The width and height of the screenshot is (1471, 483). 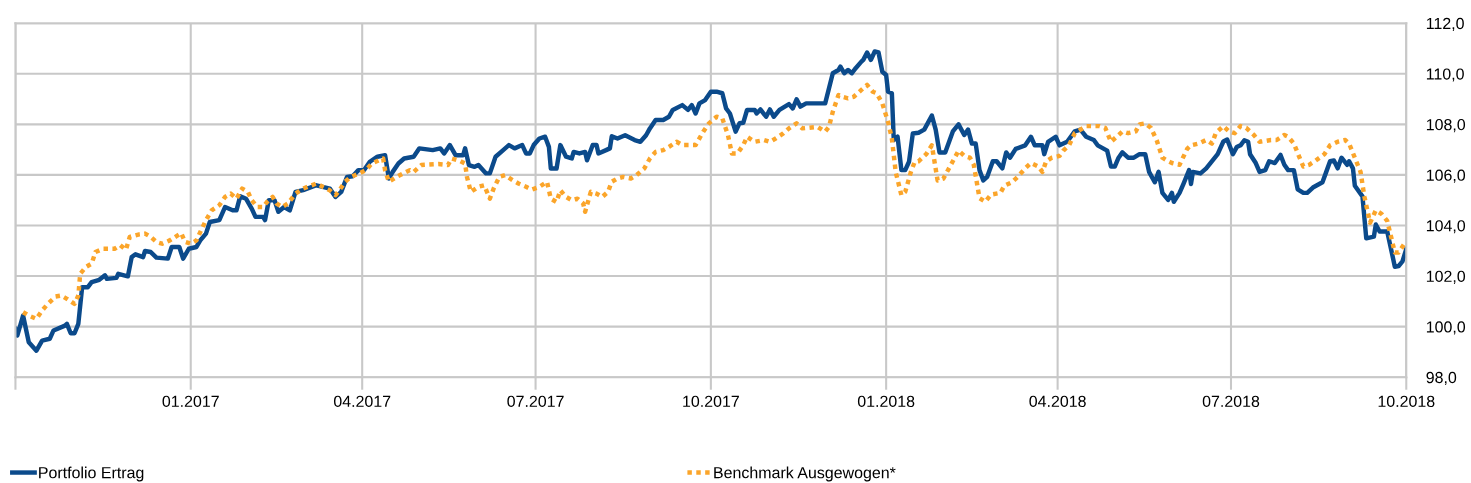 I want to click on legend-label: Benchmark Ausgewogen*, so click(x=805, y=474).